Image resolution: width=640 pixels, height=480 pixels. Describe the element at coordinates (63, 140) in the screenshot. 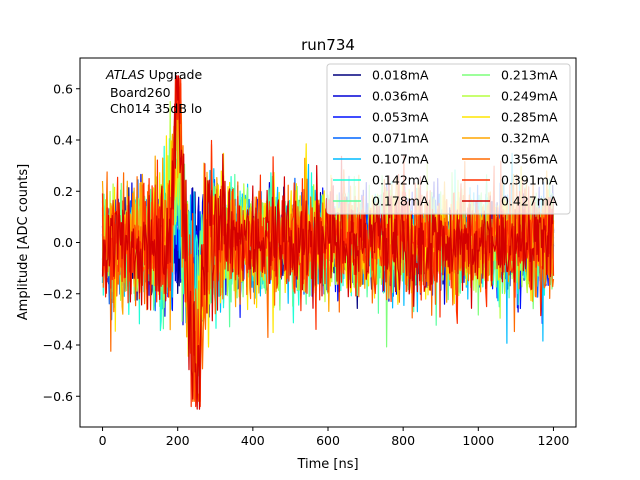

I see `y-tick-label: 0.4` at that location.